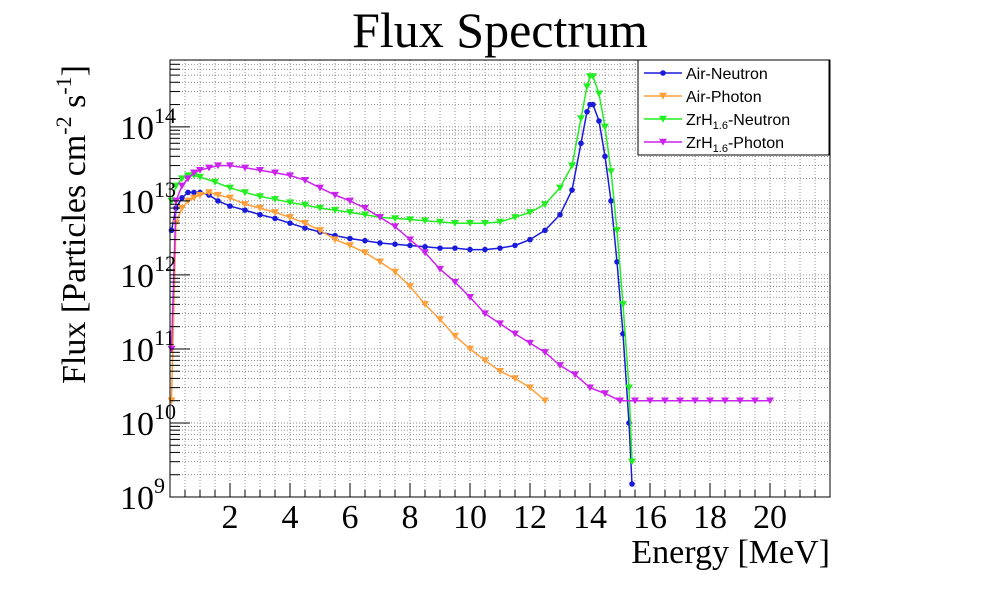 The width and height of the screenshot is (1000, 600). What do you see at coordinates (142, 495) in the screenshot?
I see `y-tick-label: 109` at bounding box center [142, 495].